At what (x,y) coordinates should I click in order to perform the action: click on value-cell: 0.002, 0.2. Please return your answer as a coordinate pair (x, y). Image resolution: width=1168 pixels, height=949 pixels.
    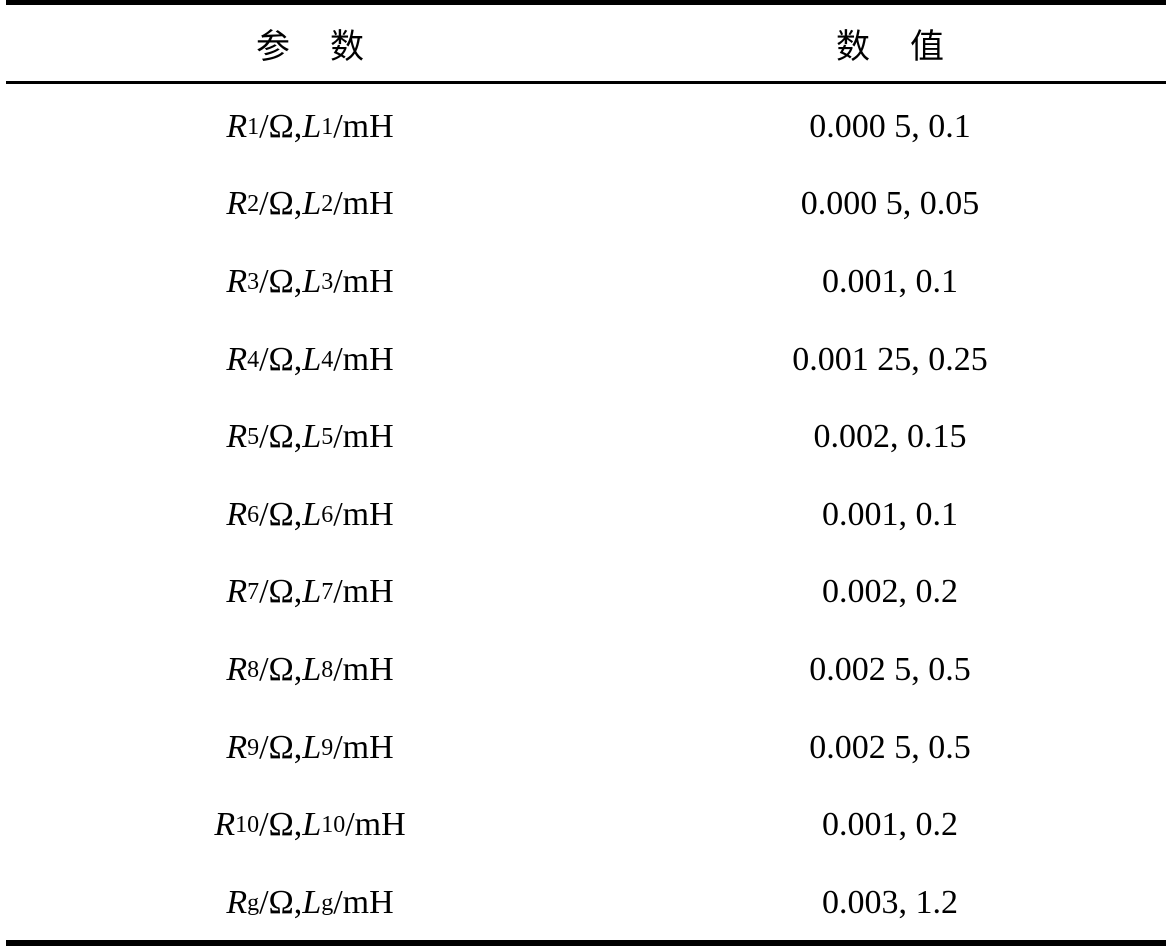
    Looking at the image, I should click on (890, 592).